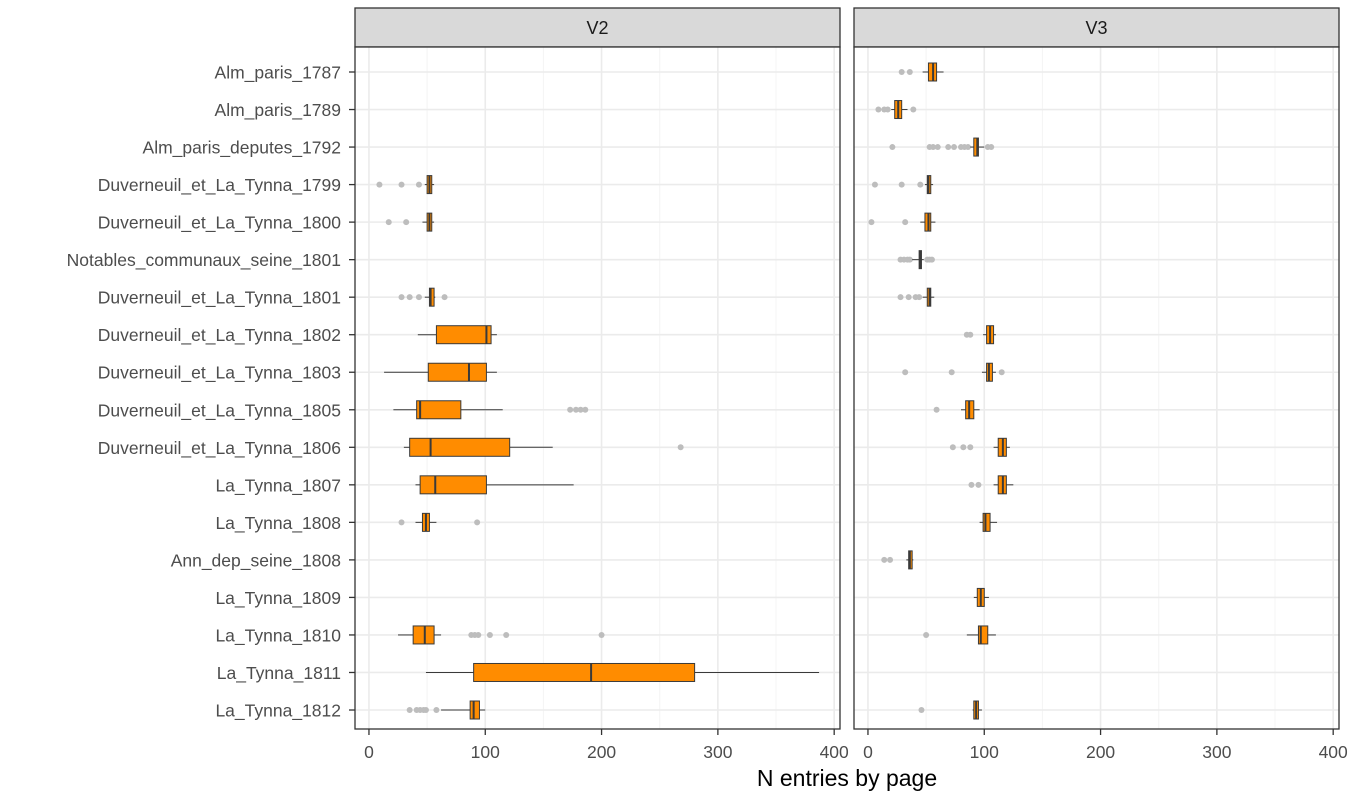 This screenshot has width=1353, height=794. Describe the element at coordinates (278, 598) in the screenshot. I see `y-tick-label: La_Tynna_1809` at that location.